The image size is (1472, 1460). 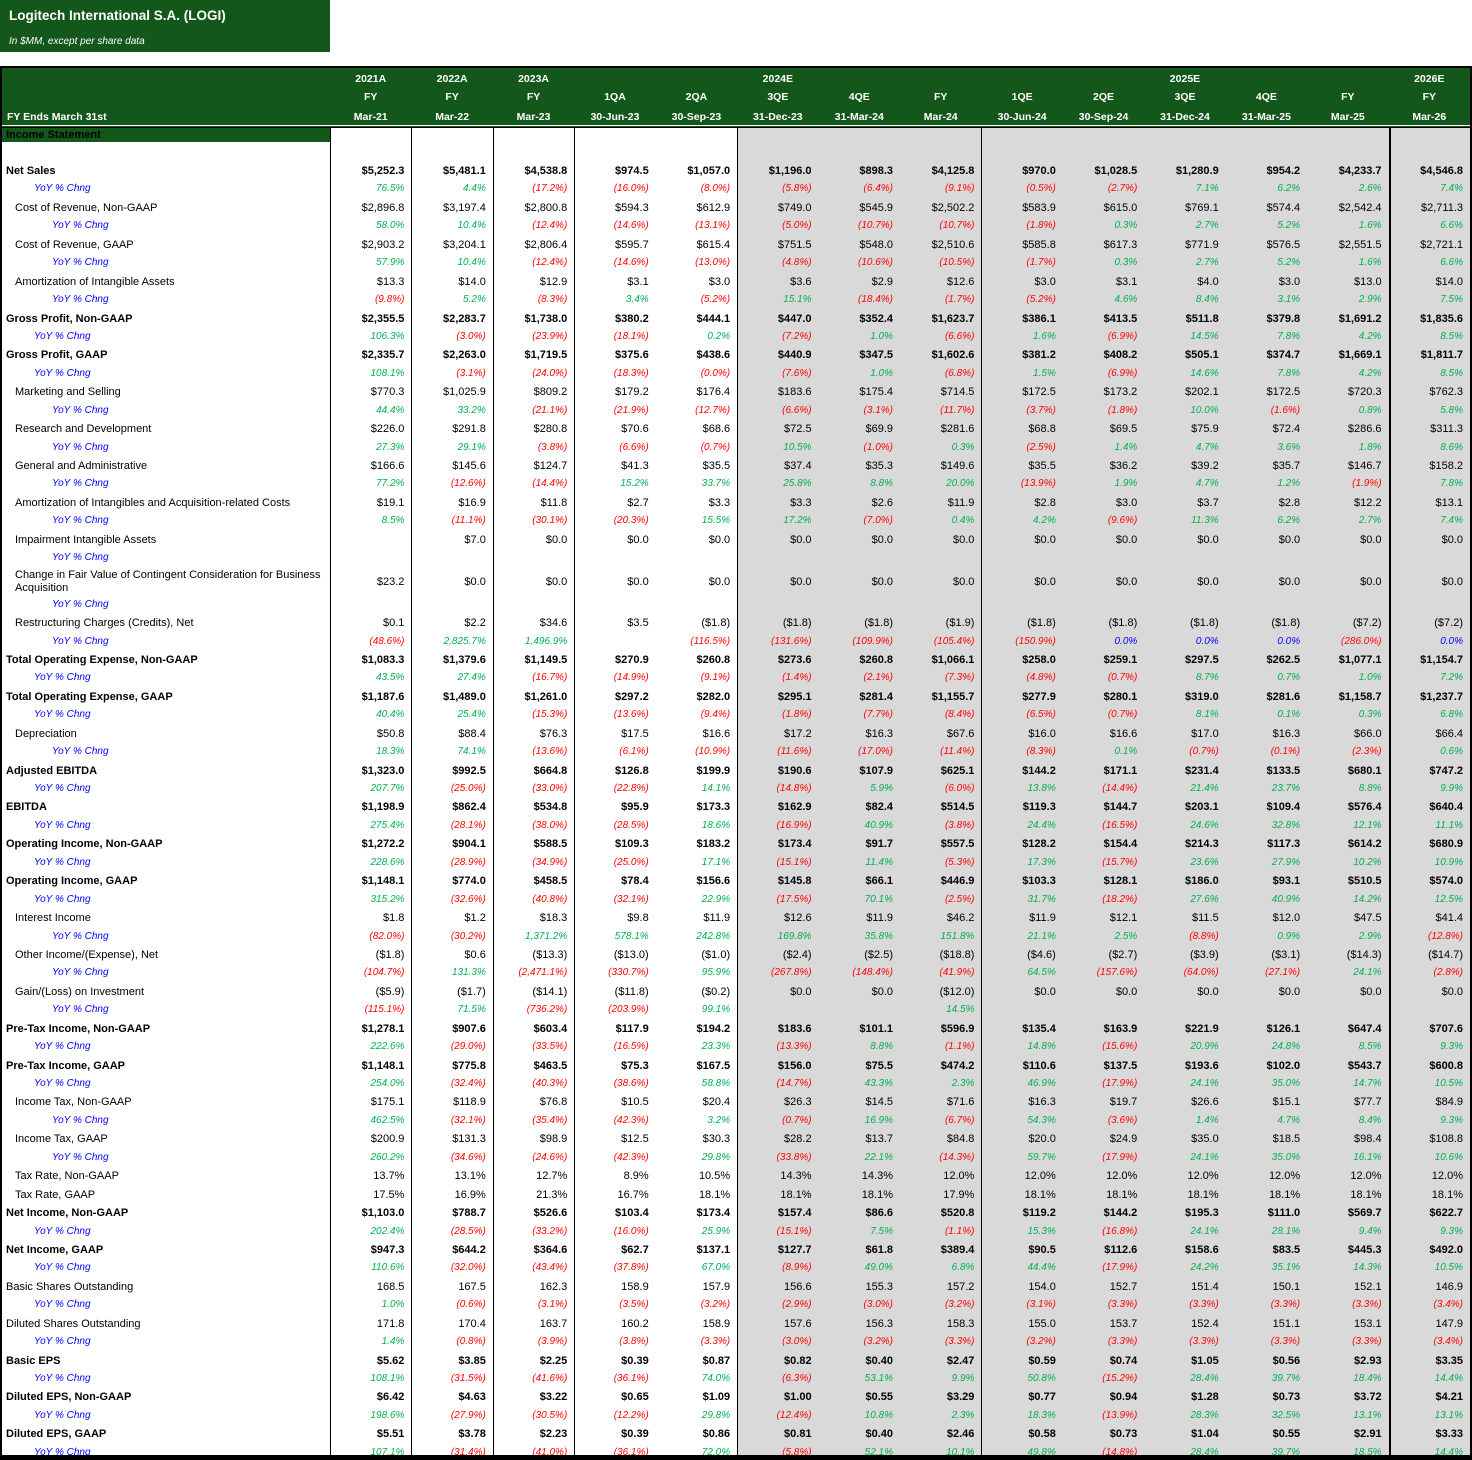 I want to click on cell: 4.7%, so click(x=1289, y=1120).